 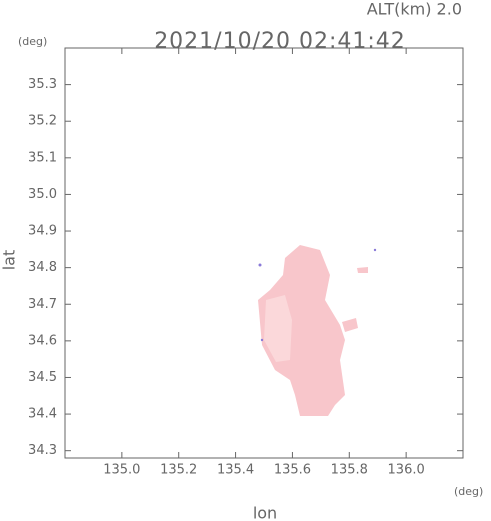 I want to click on x-unit: (deg), so click(x=468, y=491).